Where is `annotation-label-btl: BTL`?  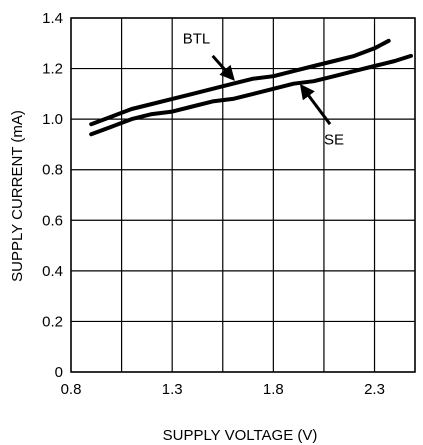 annotation-label-btl: BTL is located at coordinates (197, 38).